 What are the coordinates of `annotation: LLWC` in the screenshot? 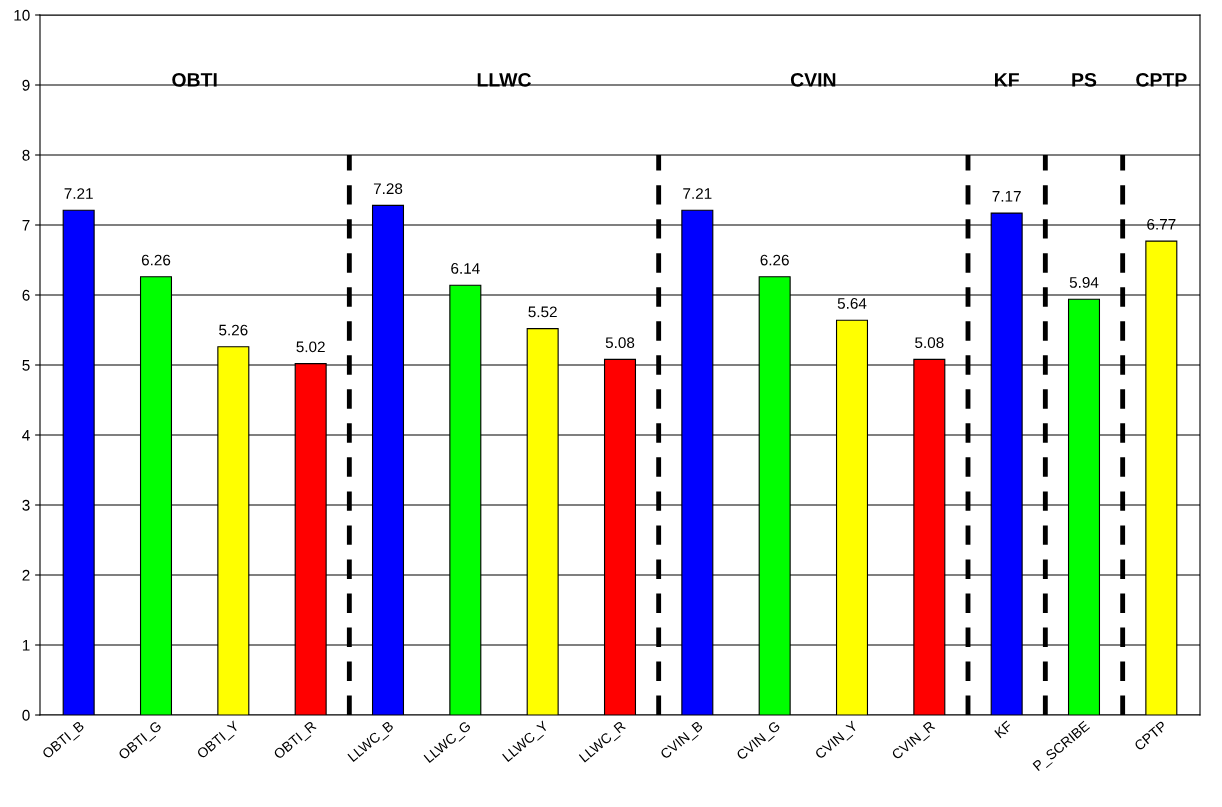 It's located at (504, 79).